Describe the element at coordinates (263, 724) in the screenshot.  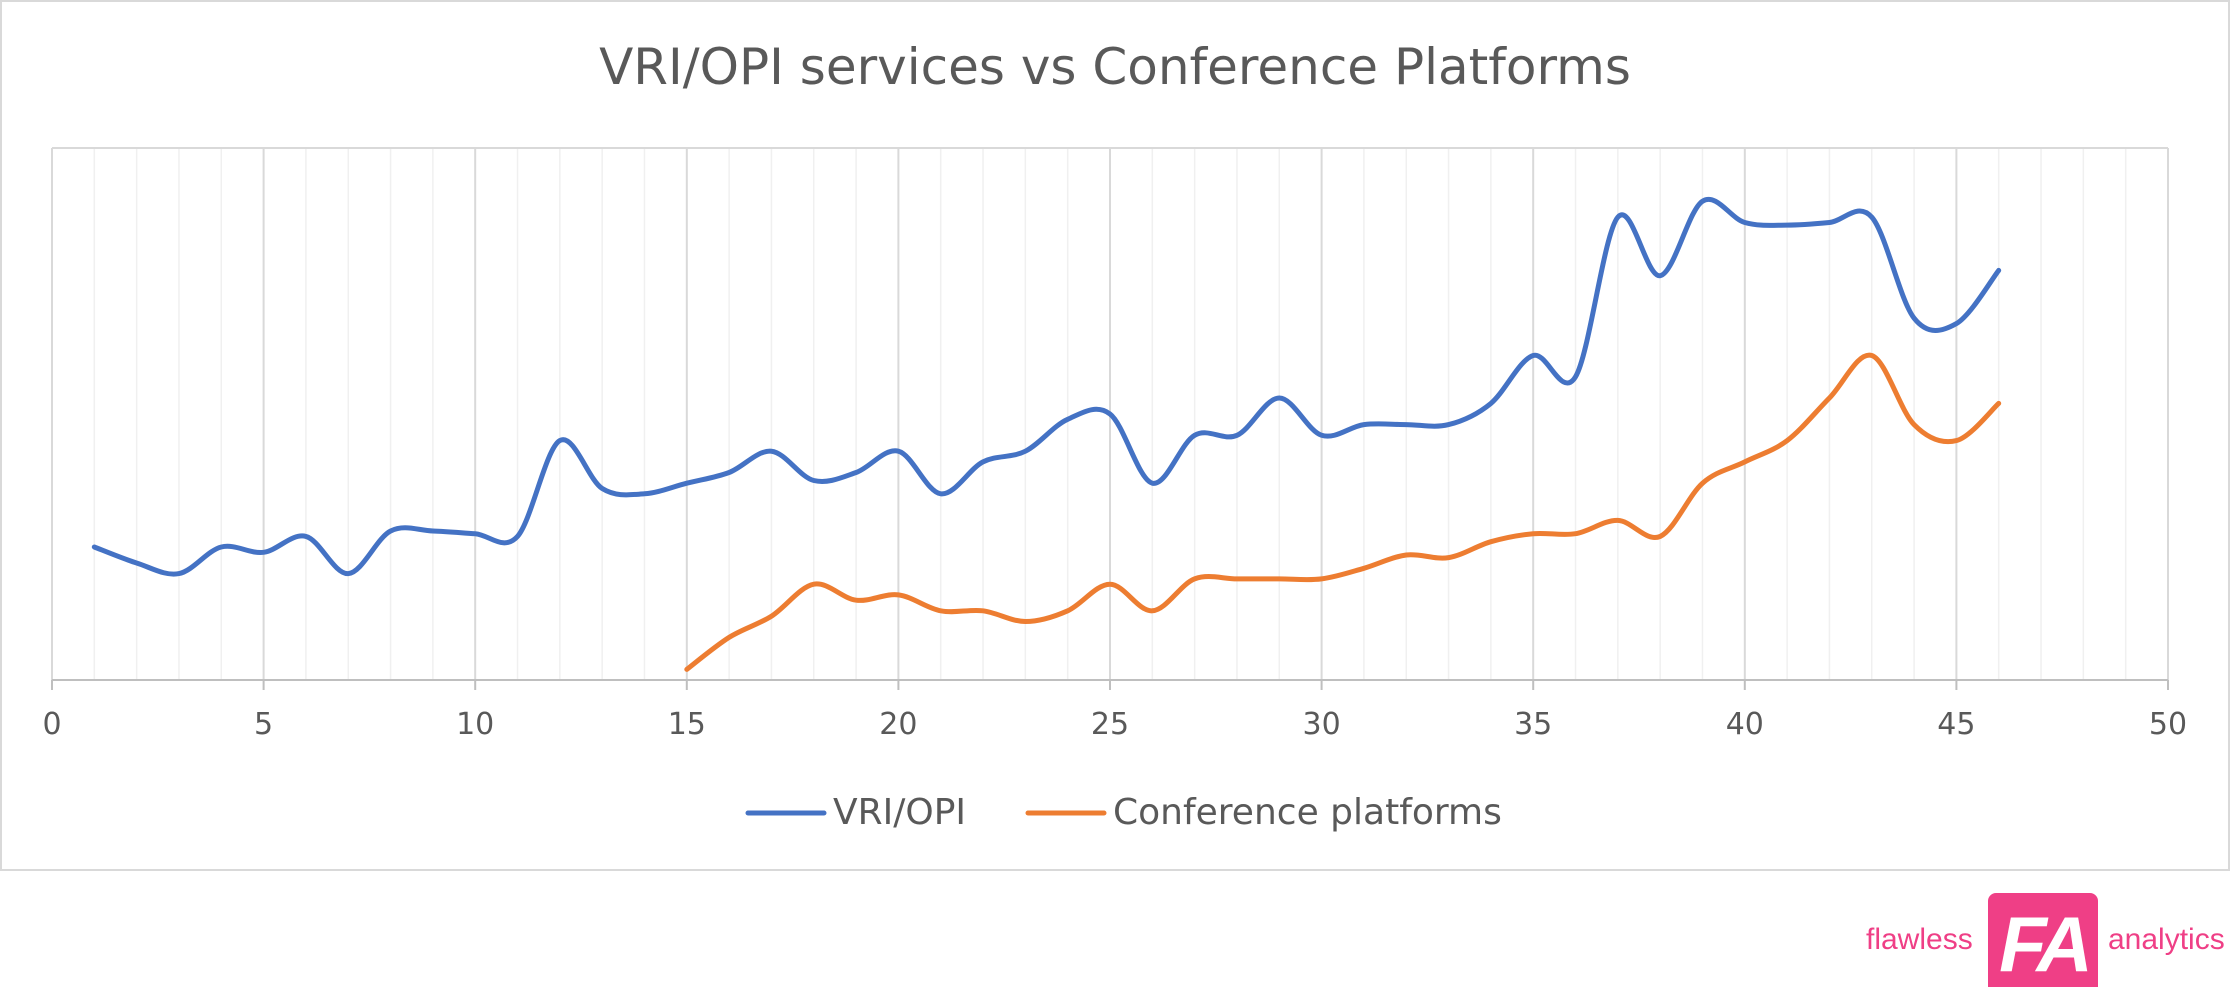
I see `x-tick-label: 5` at that location.